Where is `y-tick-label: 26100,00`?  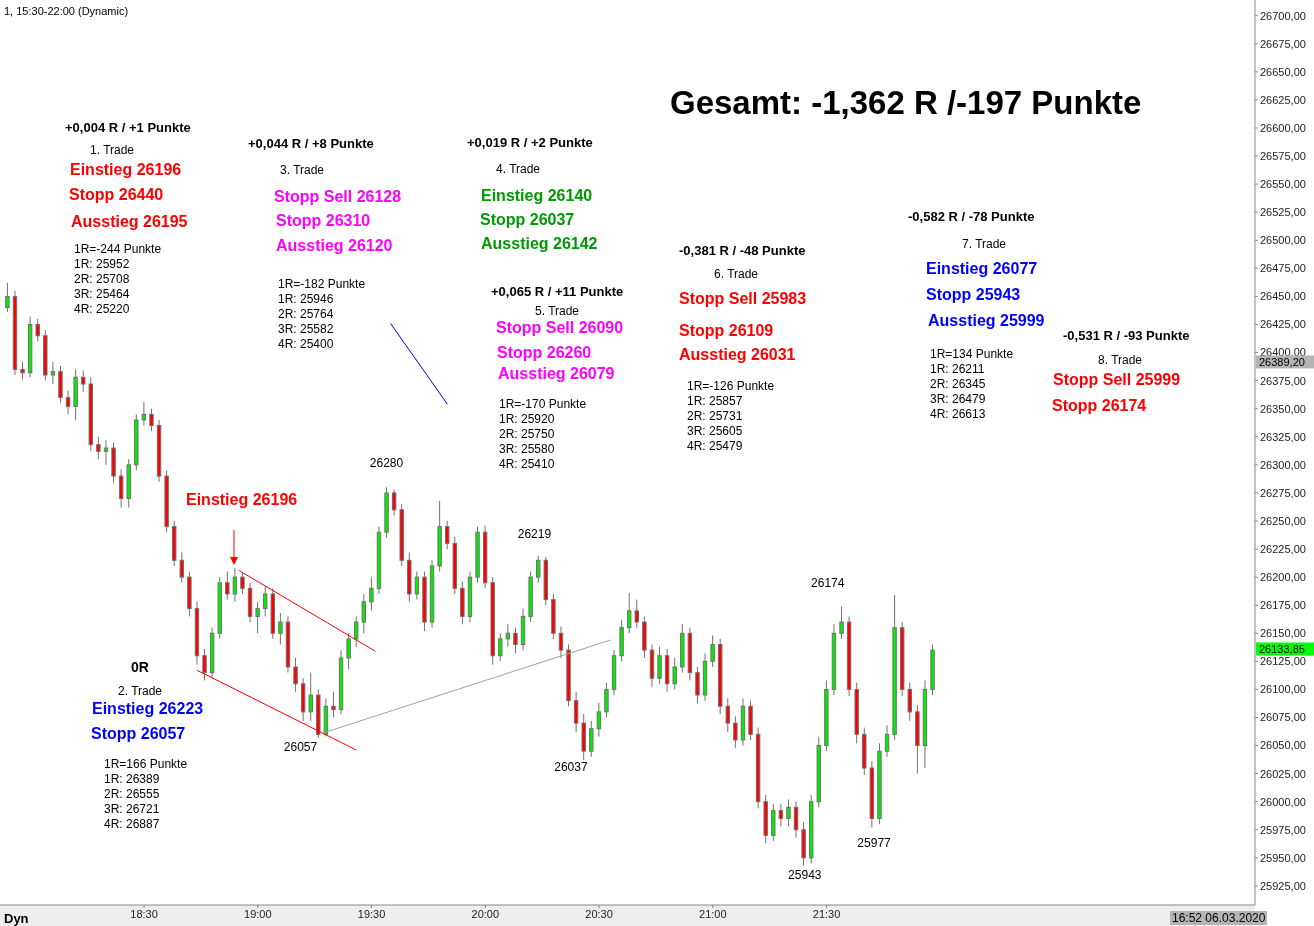 y-tick-label: 26100,00 is located at coordinates (1283, 689).